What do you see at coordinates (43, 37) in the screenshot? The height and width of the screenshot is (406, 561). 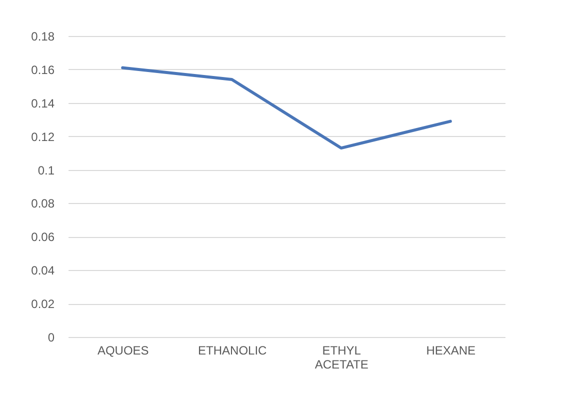 I see `y-tick-label: 0.18` at bounding box center [43, 37].